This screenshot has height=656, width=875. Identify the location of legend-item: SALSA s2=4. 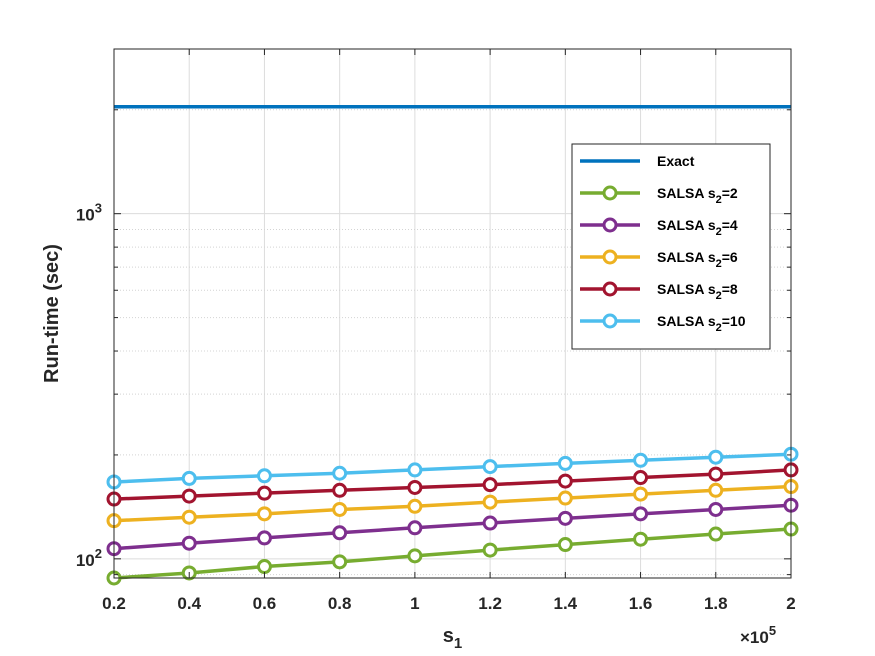
(659, 227).